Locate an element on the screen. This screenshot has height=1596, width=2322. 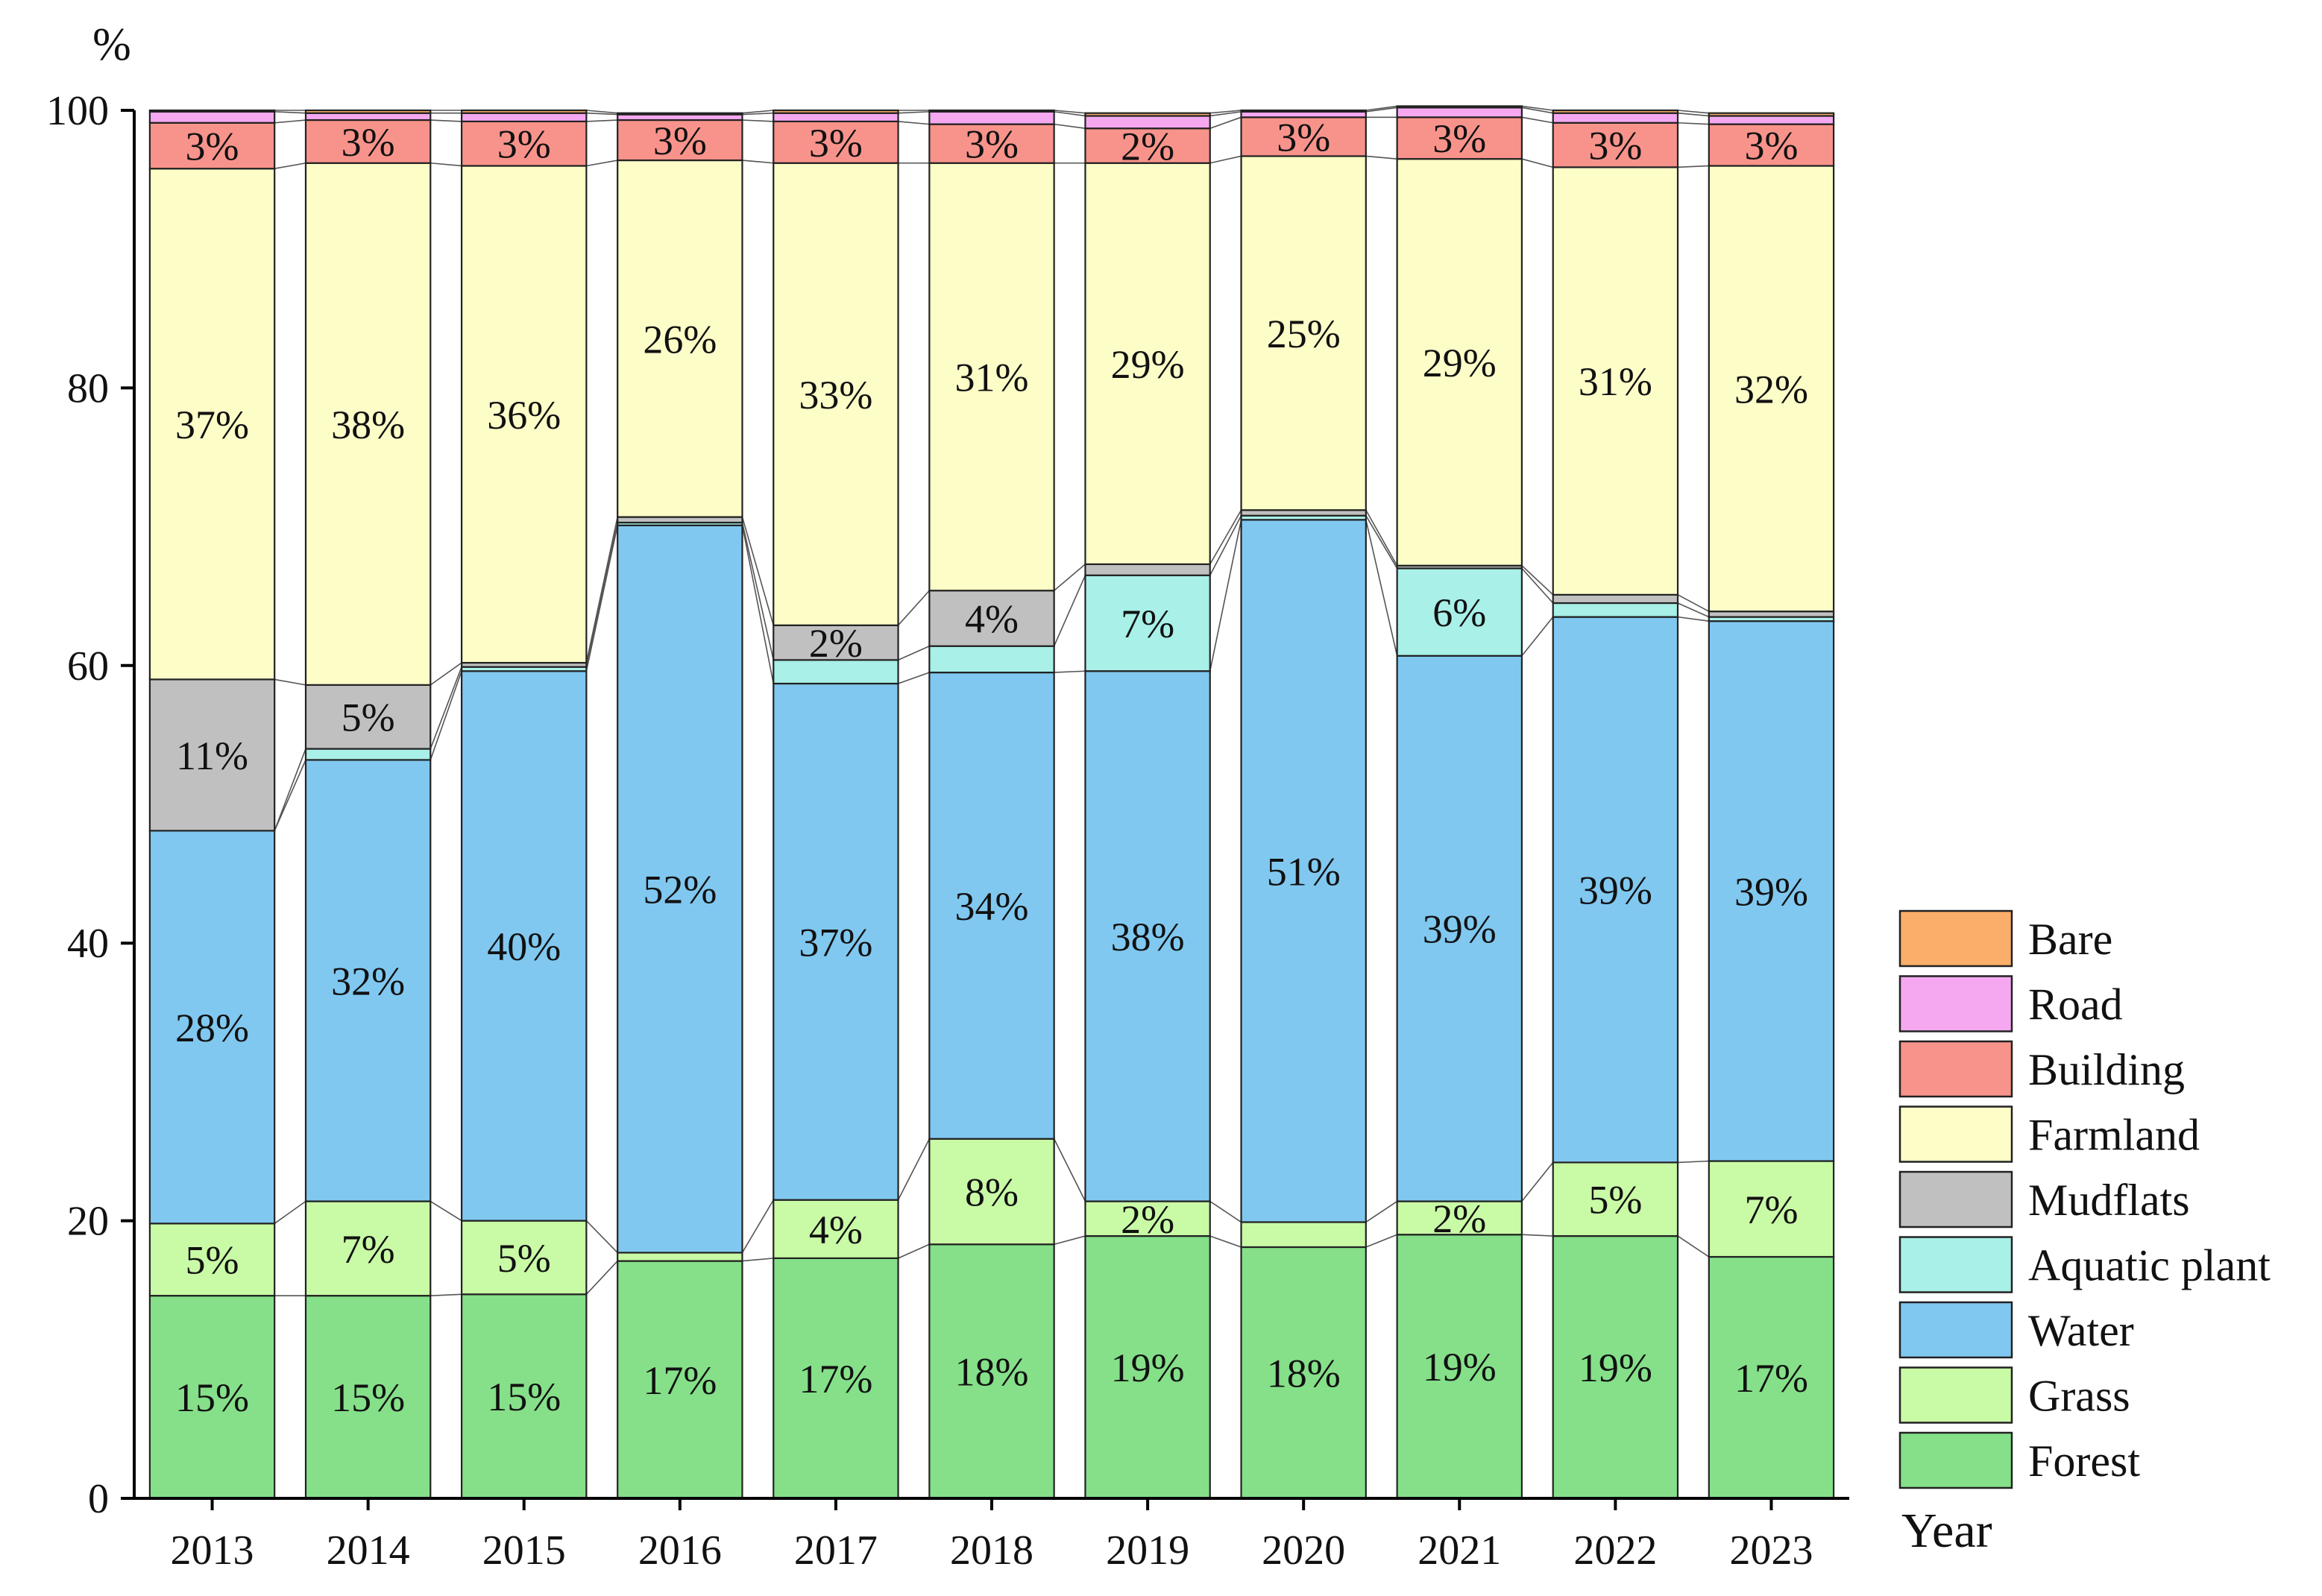
data-label: 11% is located at coordinates (212, 756).